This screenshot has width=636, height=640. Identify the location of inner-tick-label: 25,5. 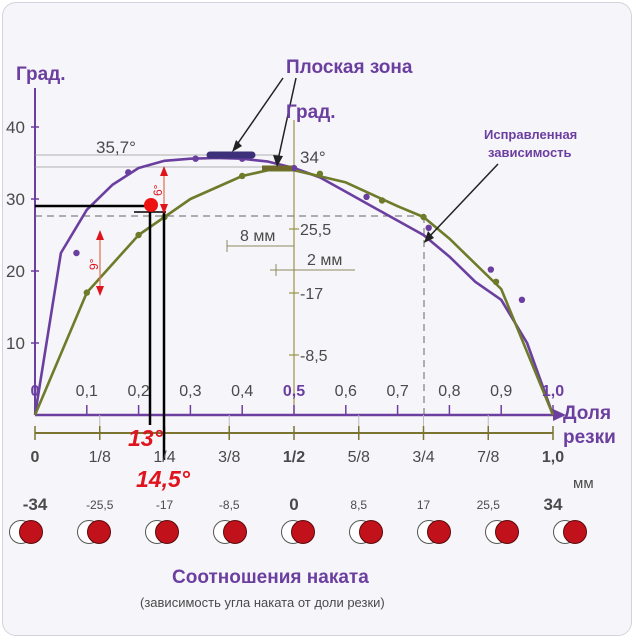
(315, 230).